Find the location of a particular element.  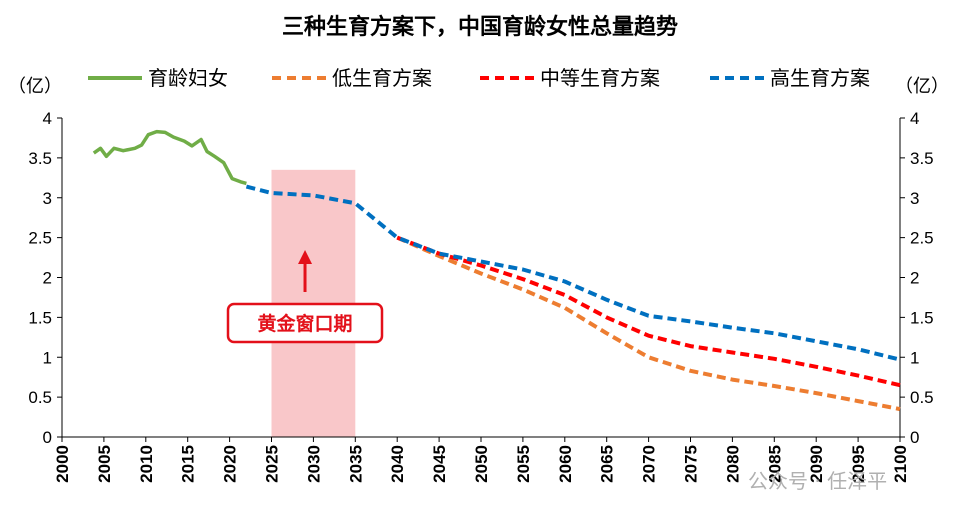

legend-label: 高生育方案 is located at coordinates (820, 78).